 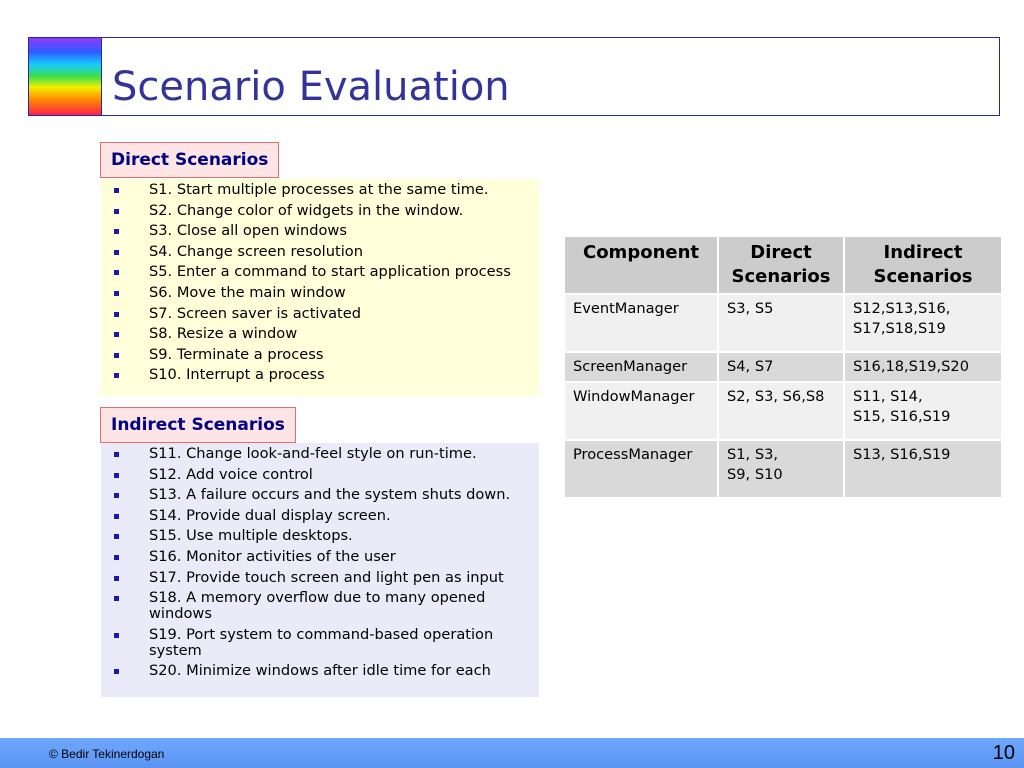 What do you see at coordinates (320, 354) in the screenshot?
I see `direct-scenario-item: S9. Terminate a process` at bounding box center [320, 354].